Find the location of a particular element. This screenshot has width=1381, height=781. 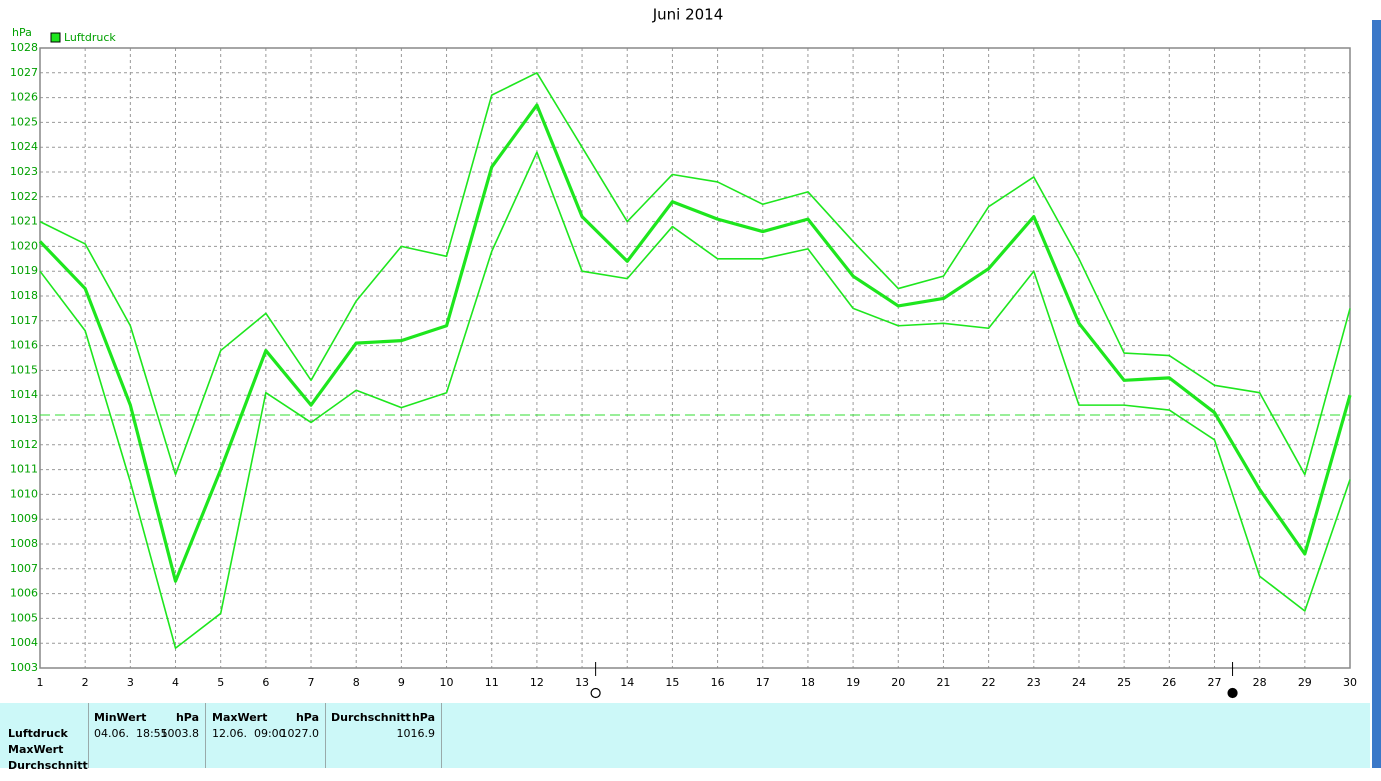

row-label: Durchschnitt is located at coordinates (48, 765).